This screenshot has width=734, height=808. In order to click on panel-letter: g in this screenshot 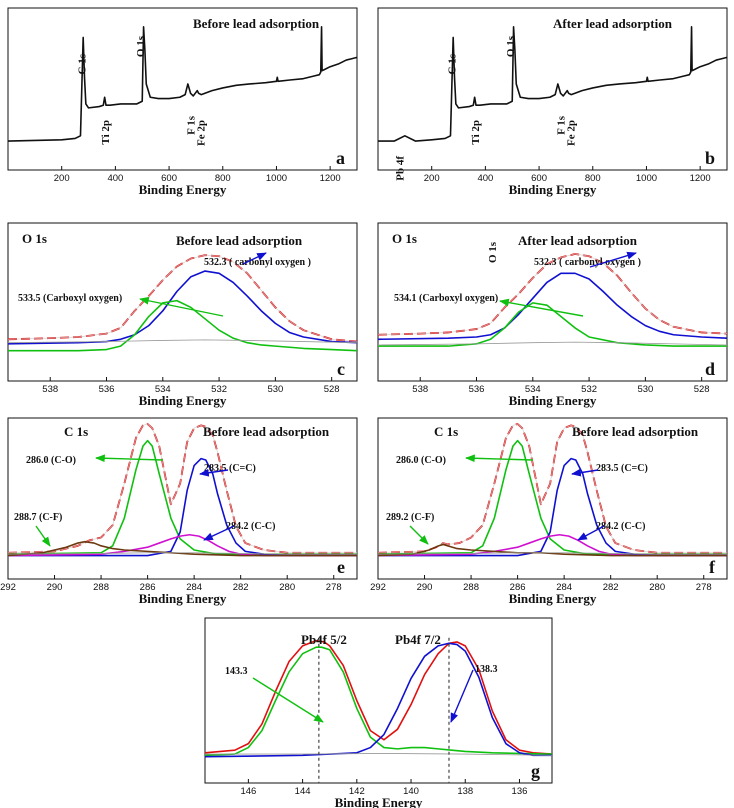, I will do `click(535, 771)`.